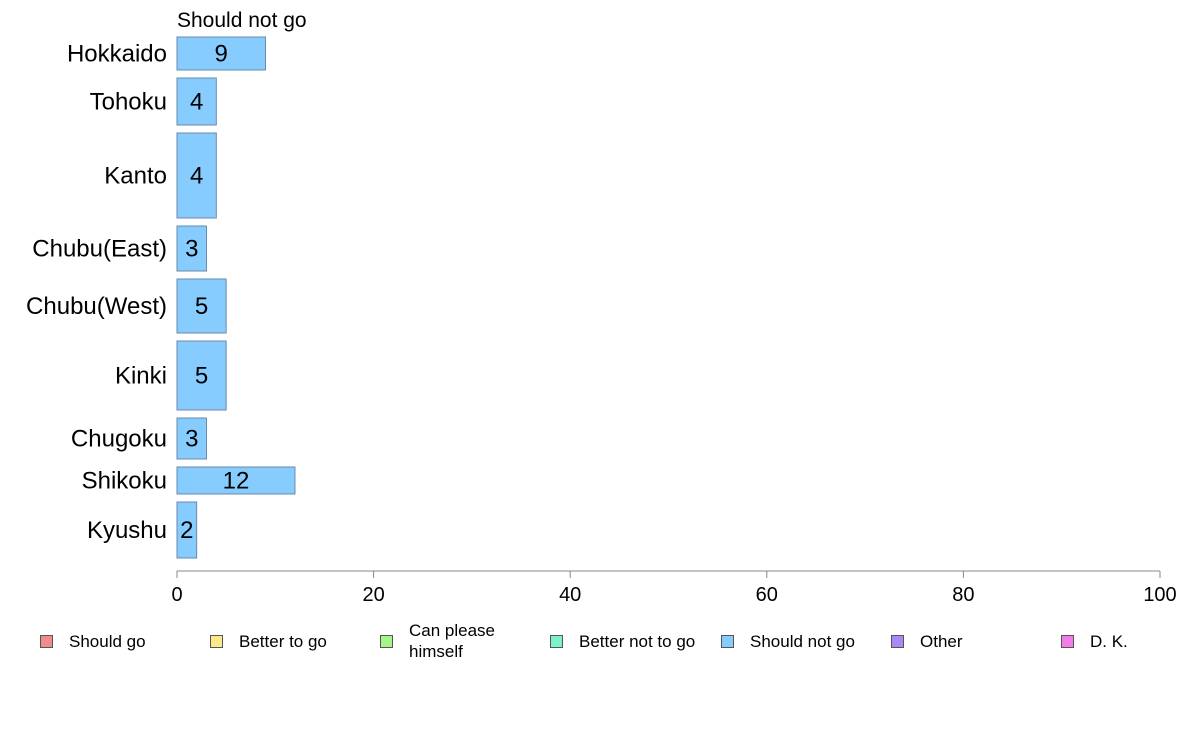 The image size is (1188, 736). I want to click on legend-item: Better to go, so click(289, 641).